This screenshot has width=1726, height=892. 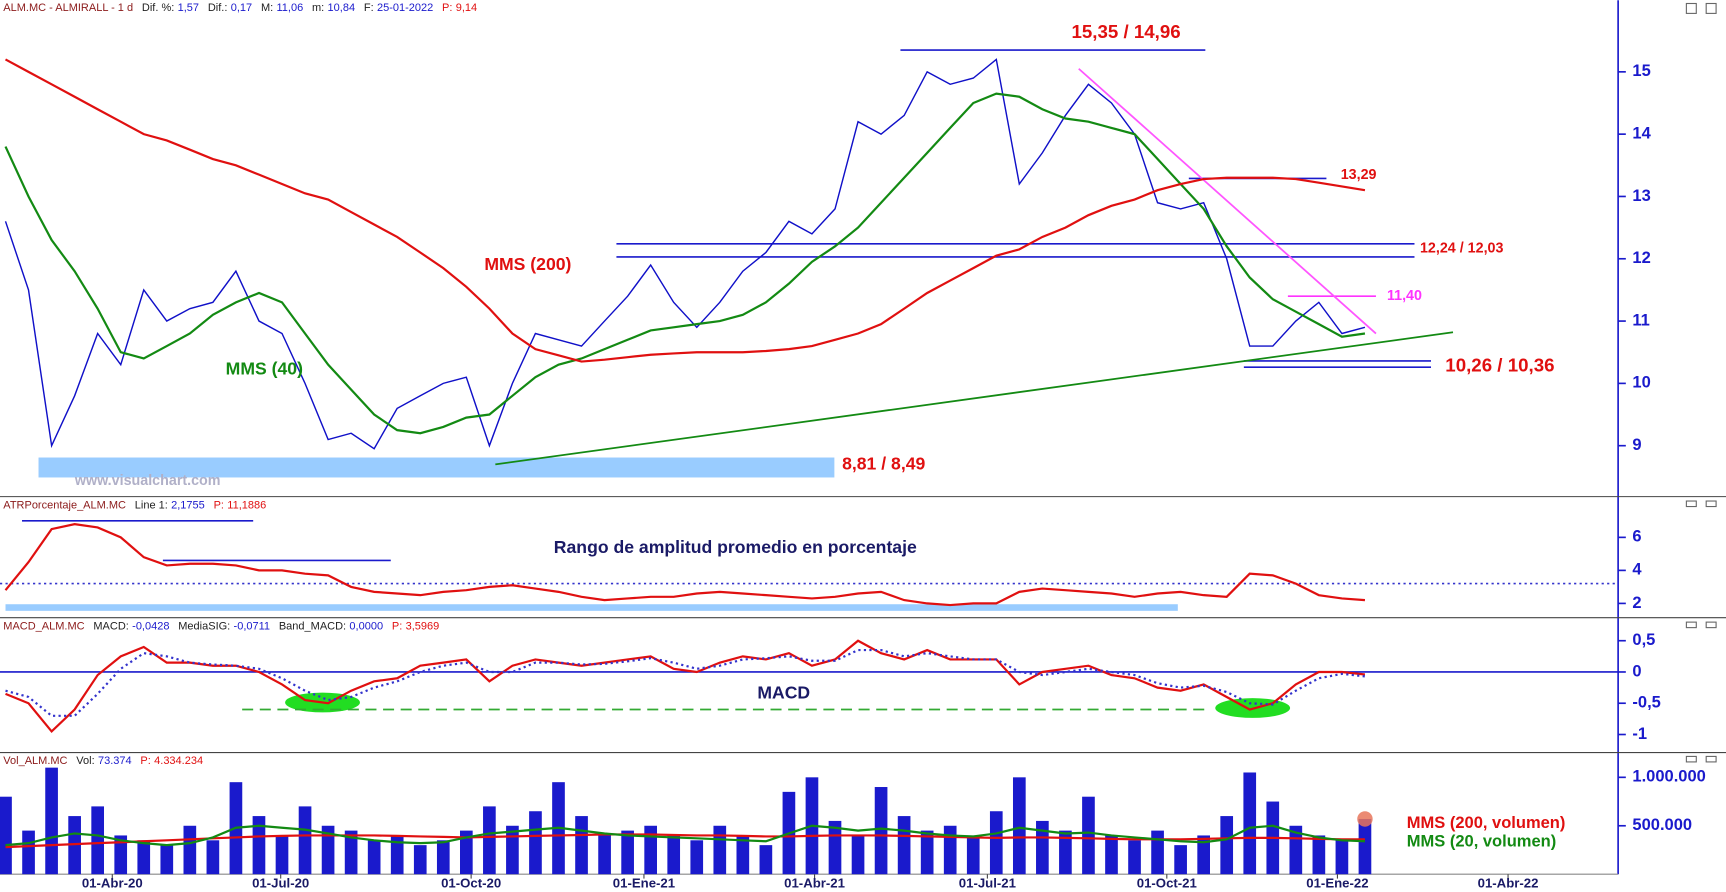 What do you see at coordinates (1640, 320) in the screenshot?
I see `y-tick-label: 11` at bounding box center [1640, 320].